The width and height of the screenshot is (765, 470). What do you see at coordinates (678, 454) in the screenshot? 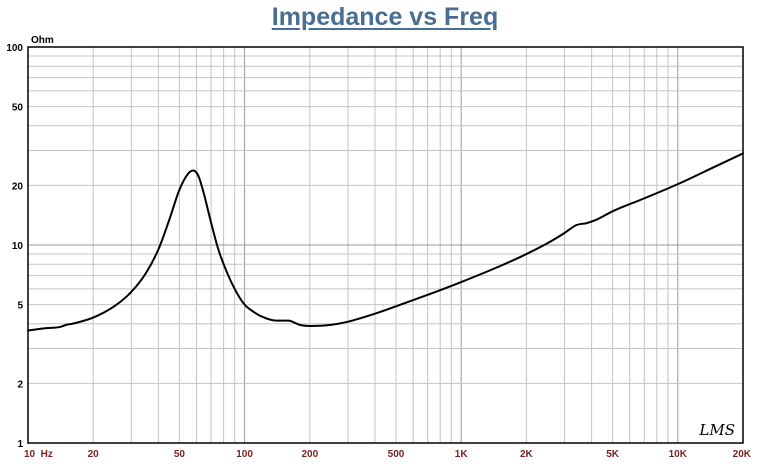
I see `x-tick-label: 10K` at bounding box center [678, 454].